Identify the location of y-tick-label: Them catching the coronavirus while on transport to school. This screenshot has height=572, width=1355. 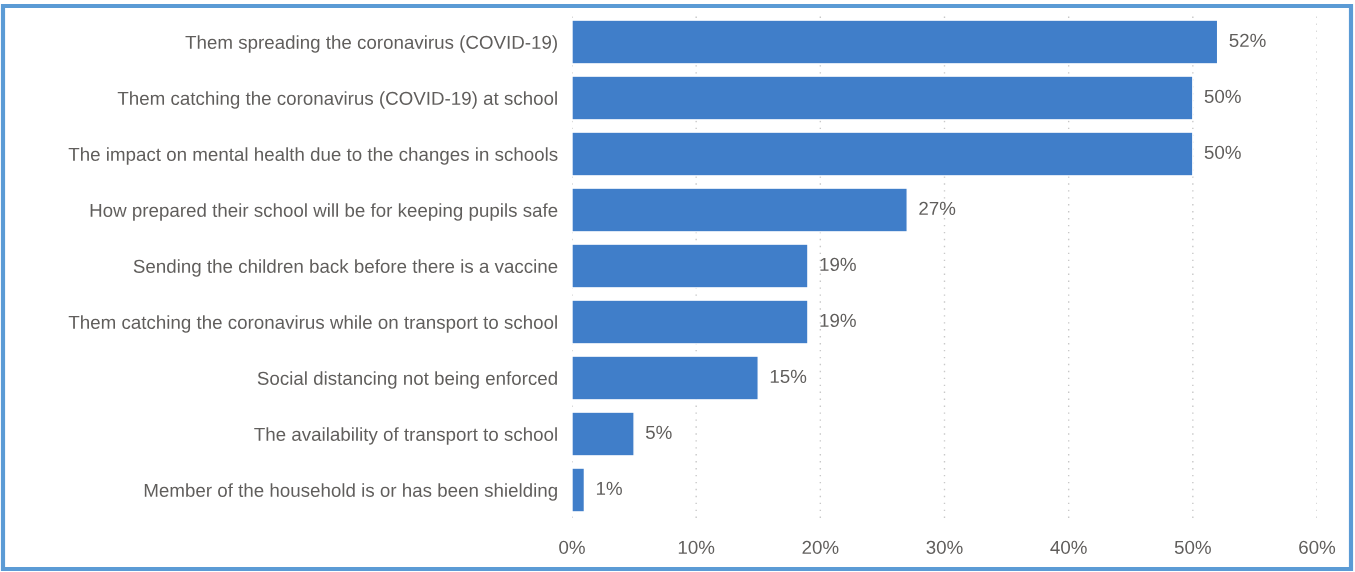
(312, 324).